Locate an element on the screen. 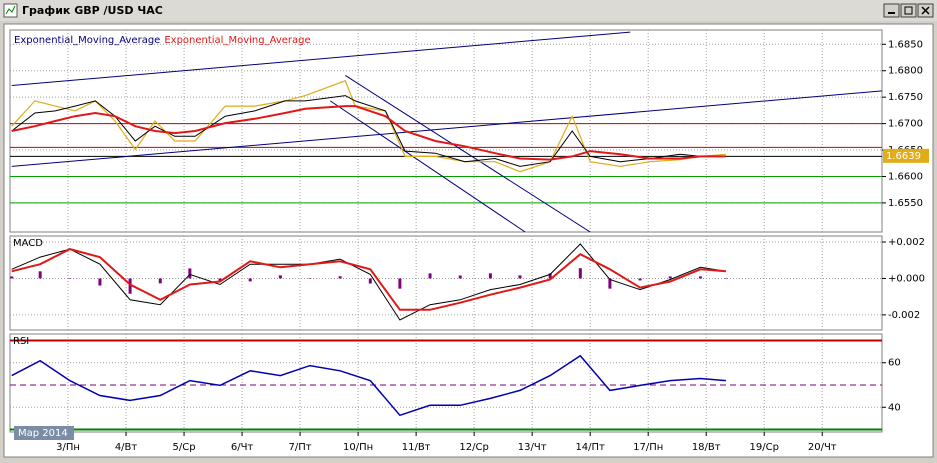 Image resolution: width=937 pixels, height=463 pixels. y-tick-label: 1.6850 is located at coordinates (905, 44).